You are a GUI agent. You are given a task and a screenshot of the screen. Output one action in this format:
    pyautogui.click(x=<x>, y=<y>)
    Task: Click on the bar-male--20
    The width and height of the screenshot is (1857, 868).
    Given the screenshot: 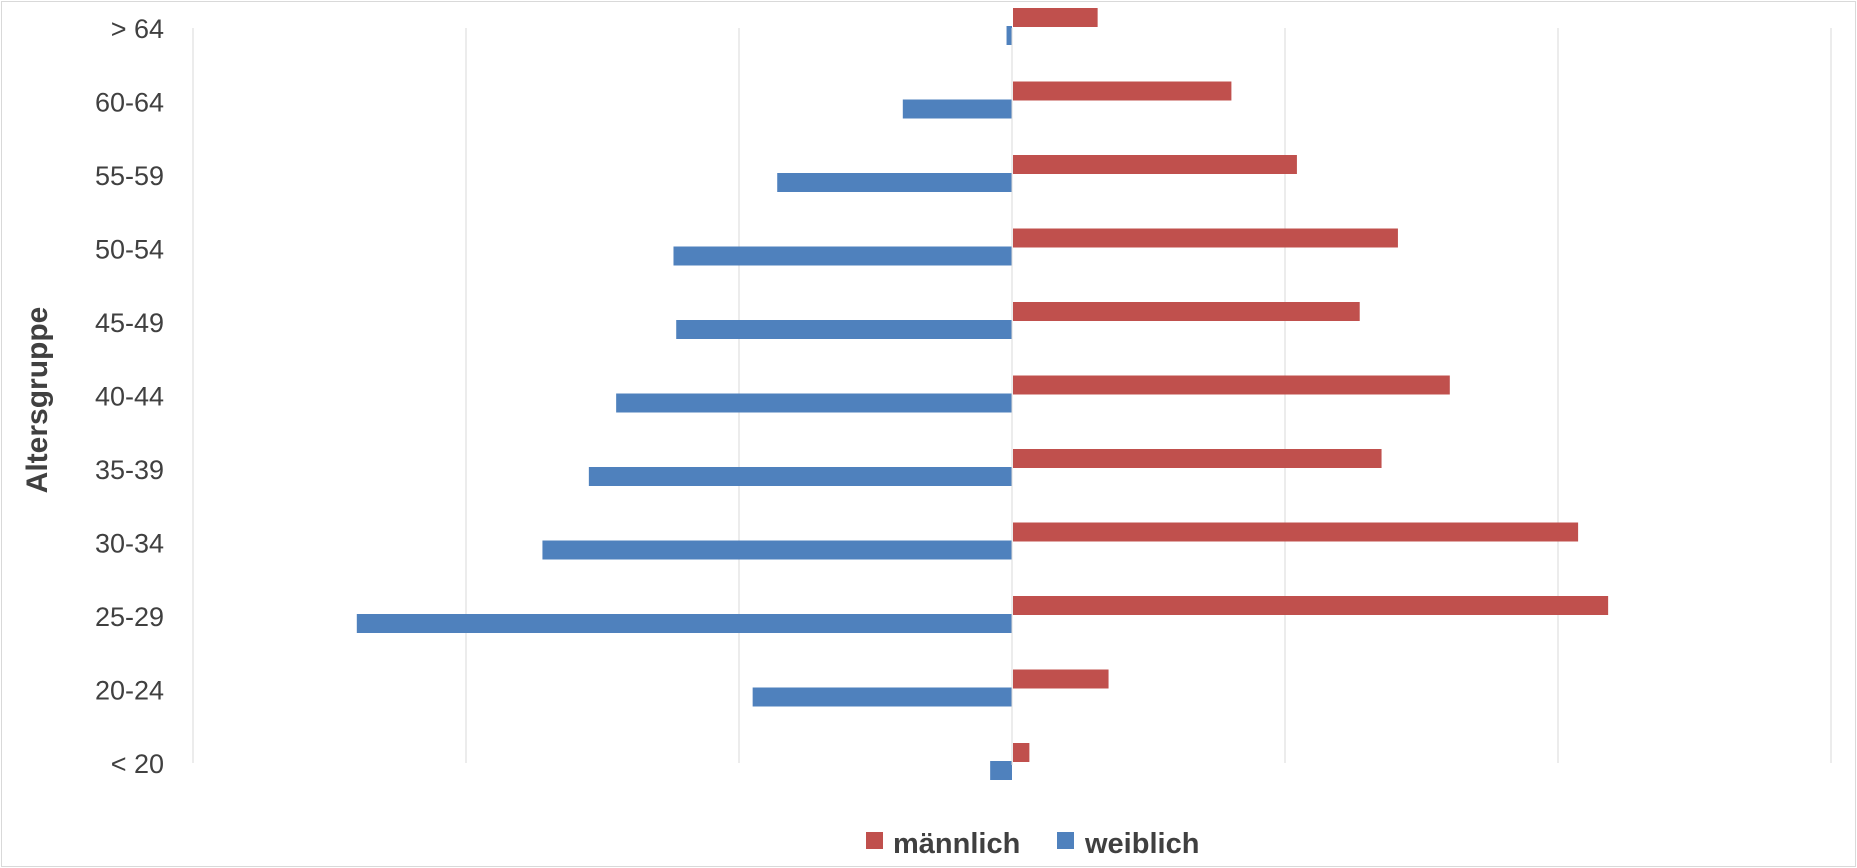 What is the action you would take?
    pyautogui.click(x=1021, y=752)
    